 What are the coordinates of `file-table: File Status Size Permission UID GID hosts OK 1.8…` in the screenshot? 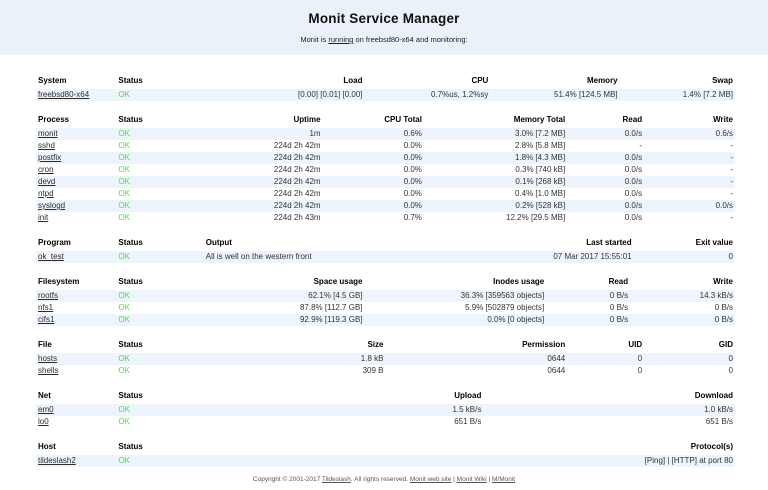 It's located at (385, 357).